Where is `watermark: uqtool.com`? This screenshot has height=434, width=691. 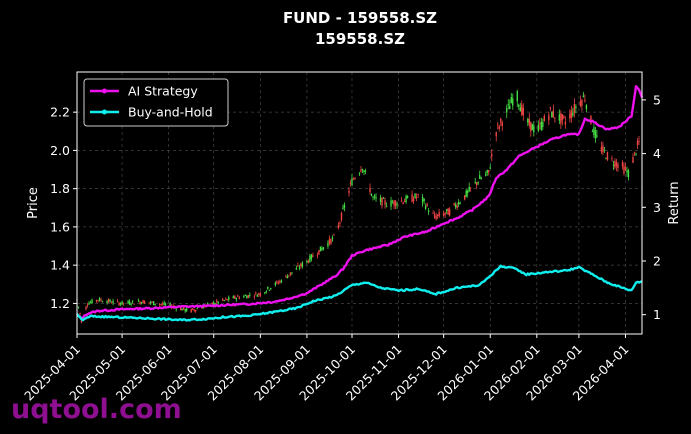 watermark: uqtool.com is located at coordinates (96, 409).